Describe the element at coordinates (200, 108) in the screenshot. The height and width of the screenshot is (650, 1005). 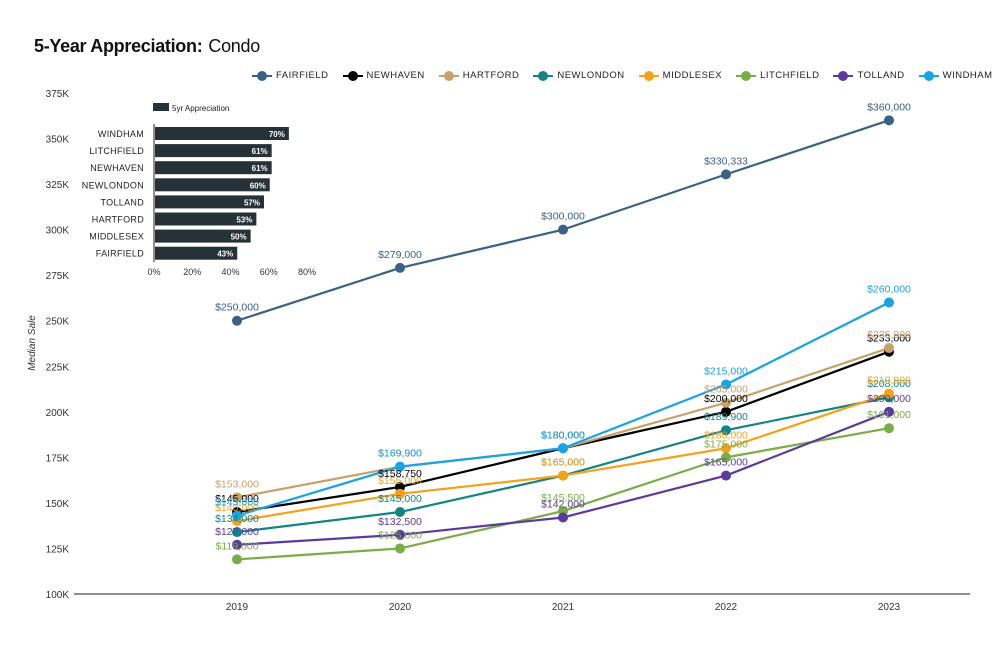
I see `inset-legend-label: 5yr Appreciation` at that location.